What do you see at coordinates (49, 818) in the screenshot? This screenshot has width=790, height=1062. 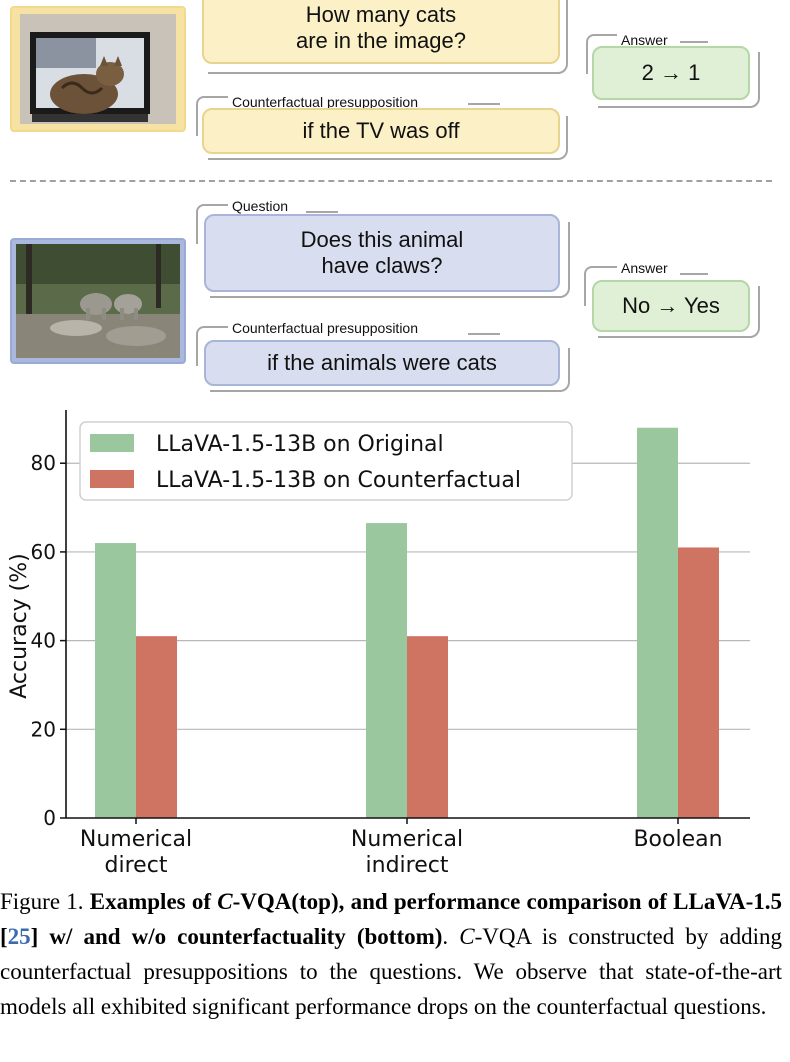 I see `y-tick-label: 0` at bounding box center [49, 818].